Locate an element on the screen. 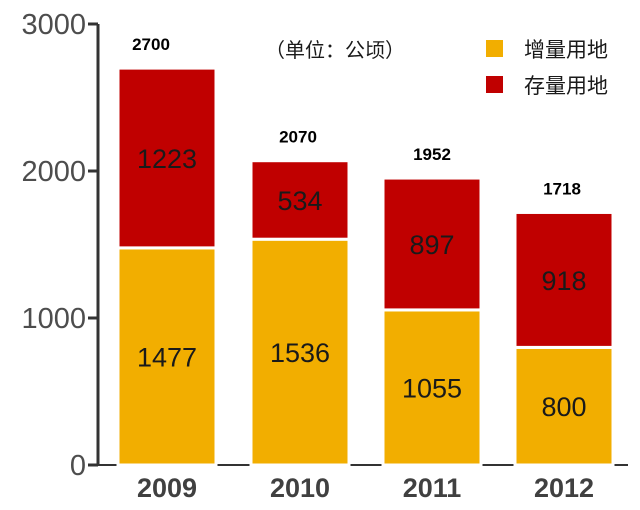 This screenshot has height=510, width=640. x-tick-label-2009: 2009 is located at coordinates (167, 488).